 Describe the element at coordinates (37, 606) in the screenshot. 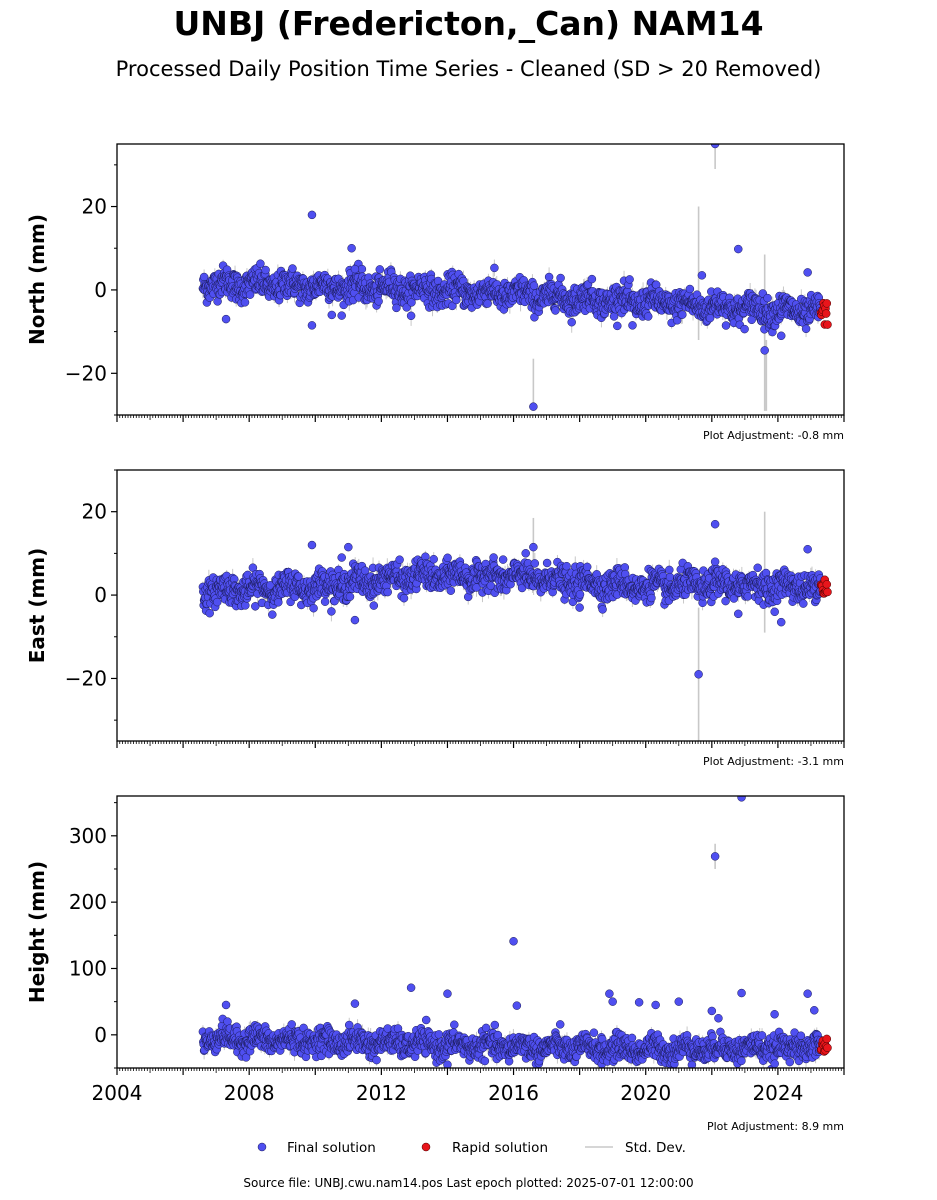

I see `y-axis-label: East (mm)` at that location.